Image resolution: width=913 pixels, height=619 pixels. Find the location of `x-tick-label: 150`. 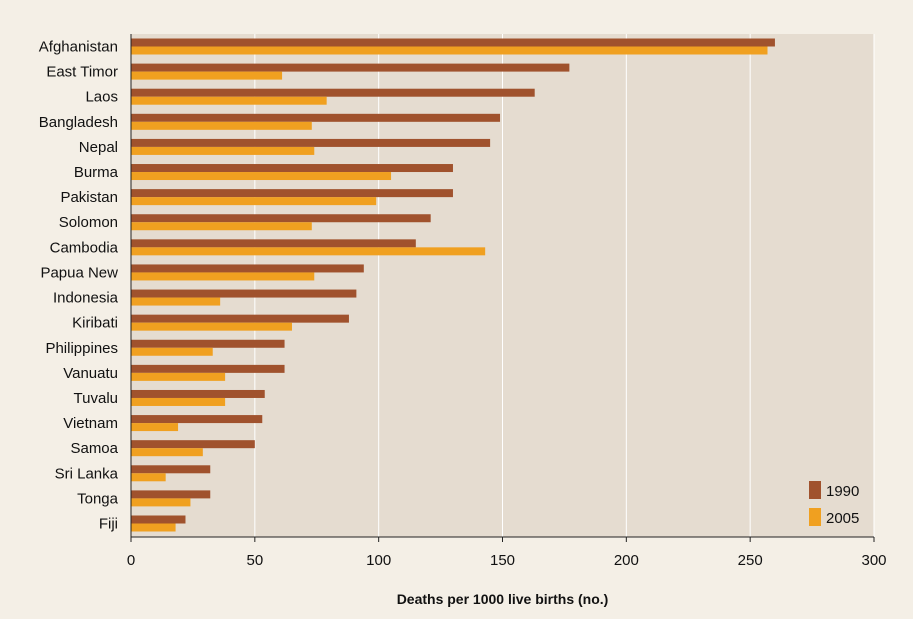

x-tick-label: 150 is located at coordinates (502, 560).